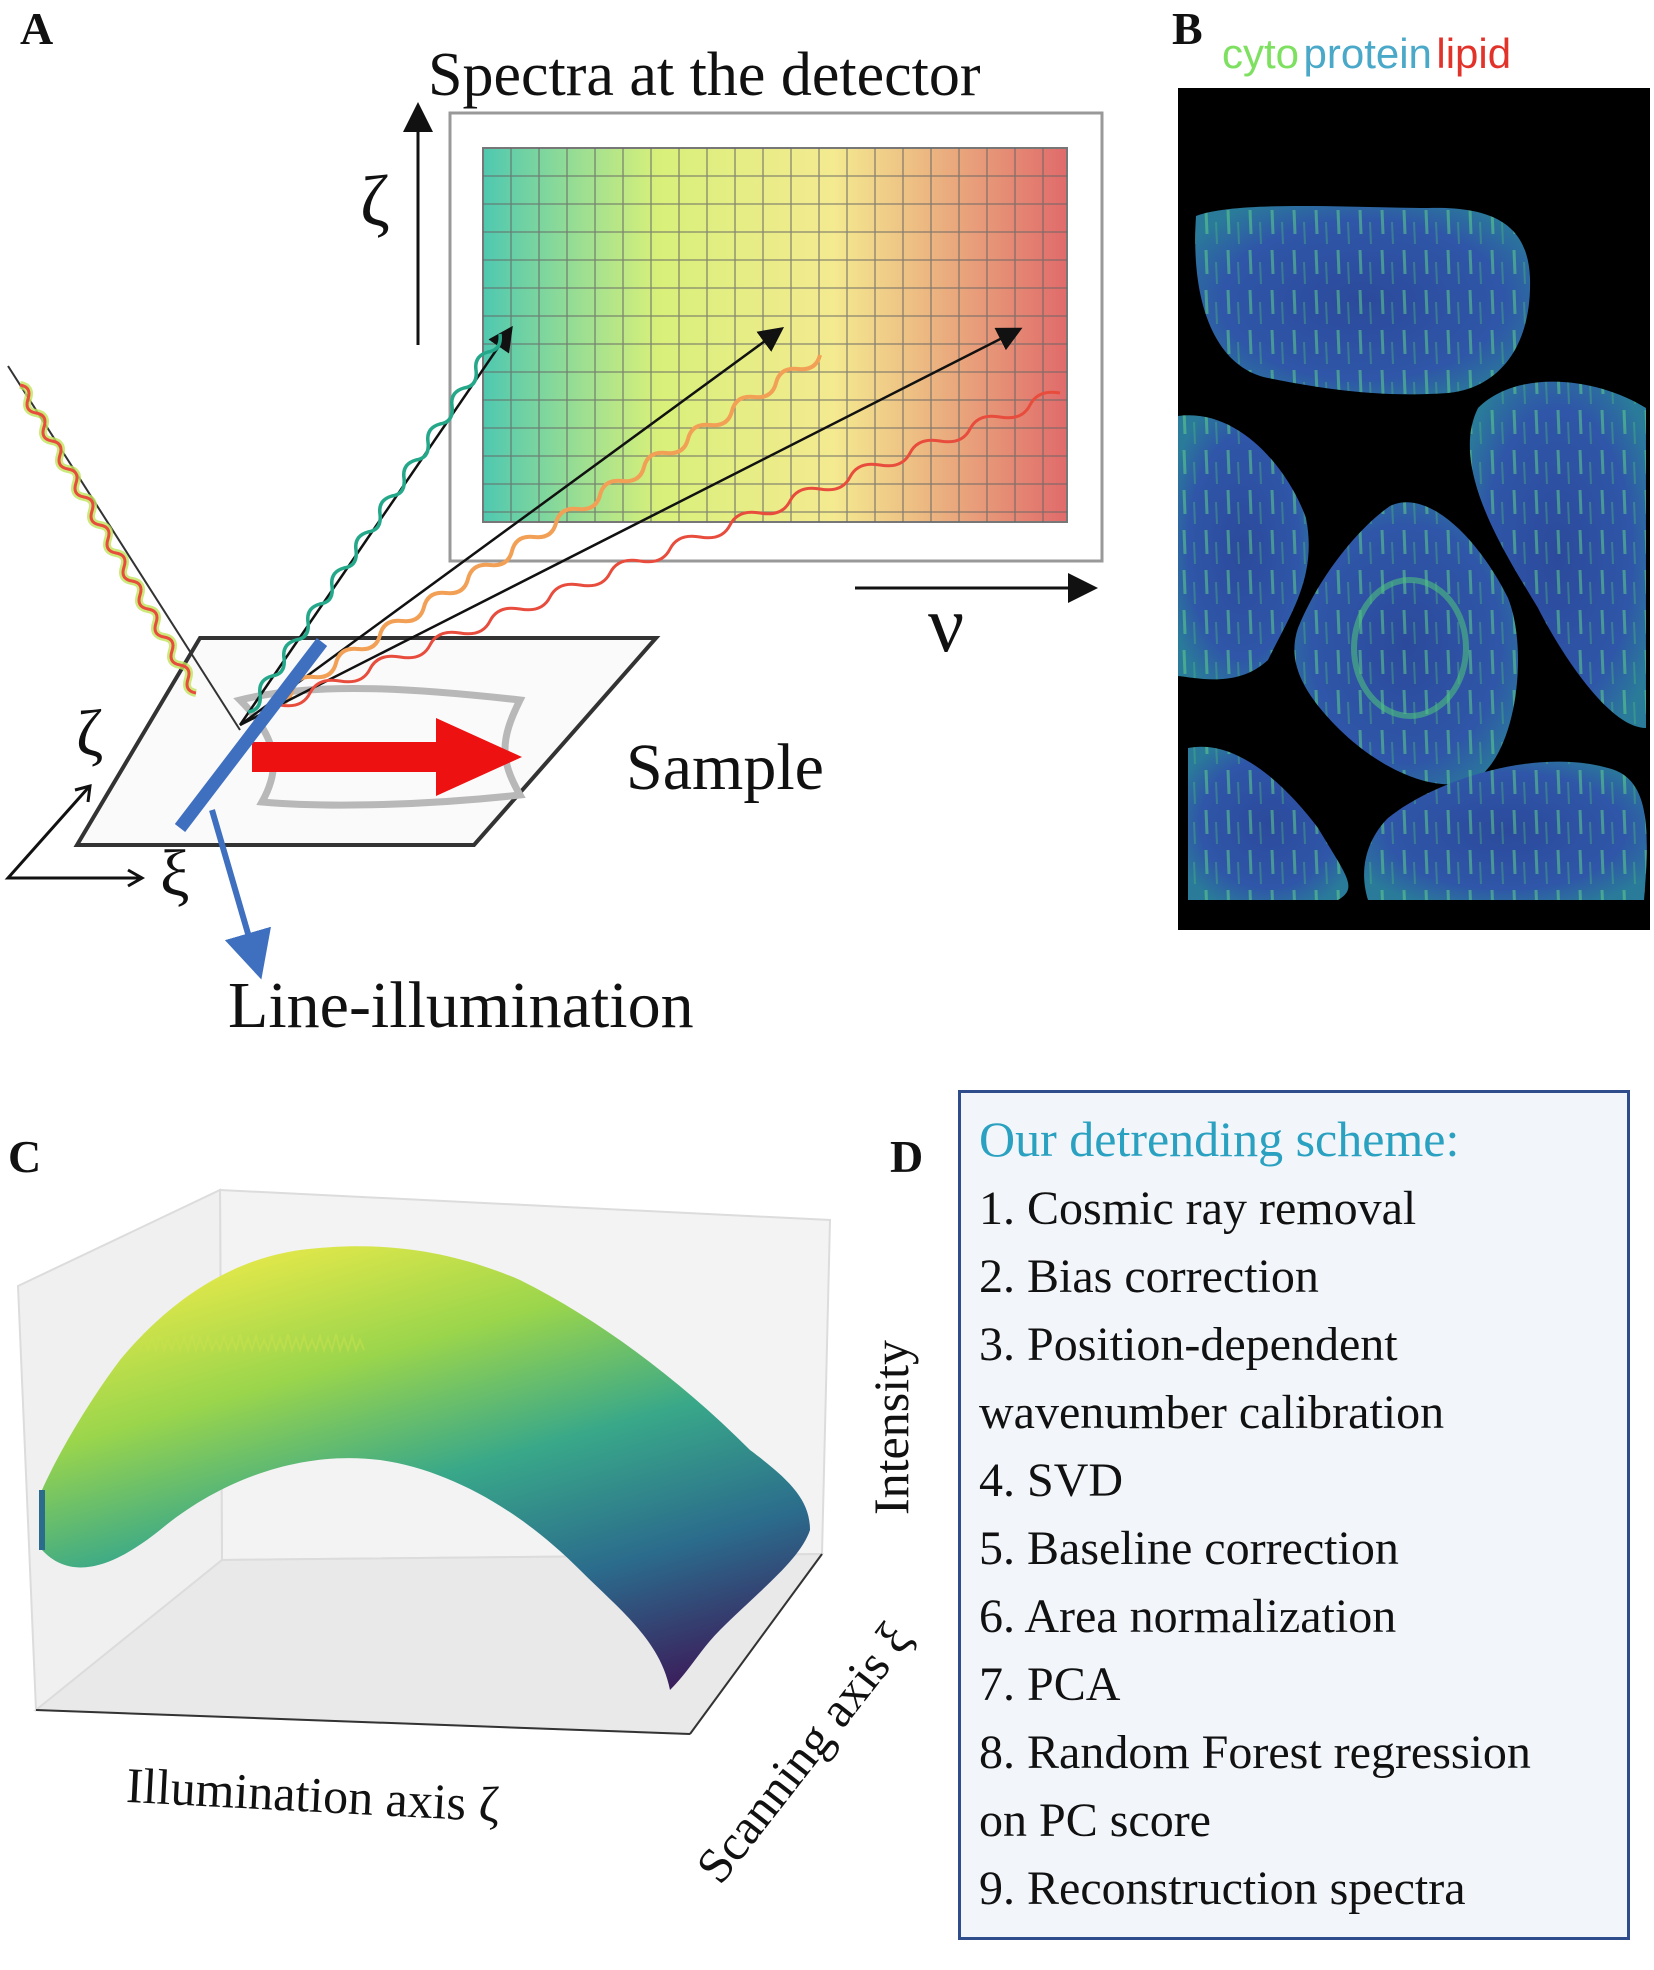  What do you see at coordinates (704, 75) in the screenshot?
I see `detector-title: Spectra at the detector` at bounding box center [704, 75].